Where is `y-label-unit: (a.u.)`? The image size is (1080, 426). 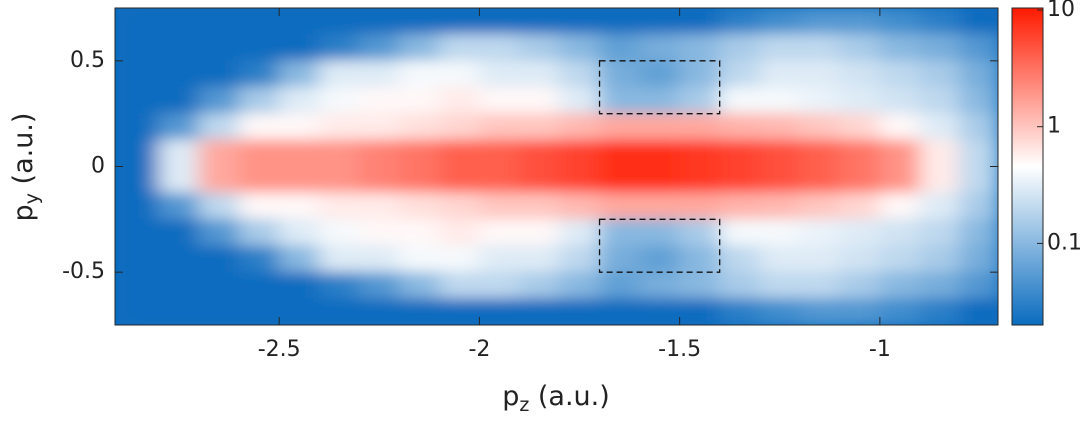 y-label-unit: (a.u.) is located at coordinates (23, 153).